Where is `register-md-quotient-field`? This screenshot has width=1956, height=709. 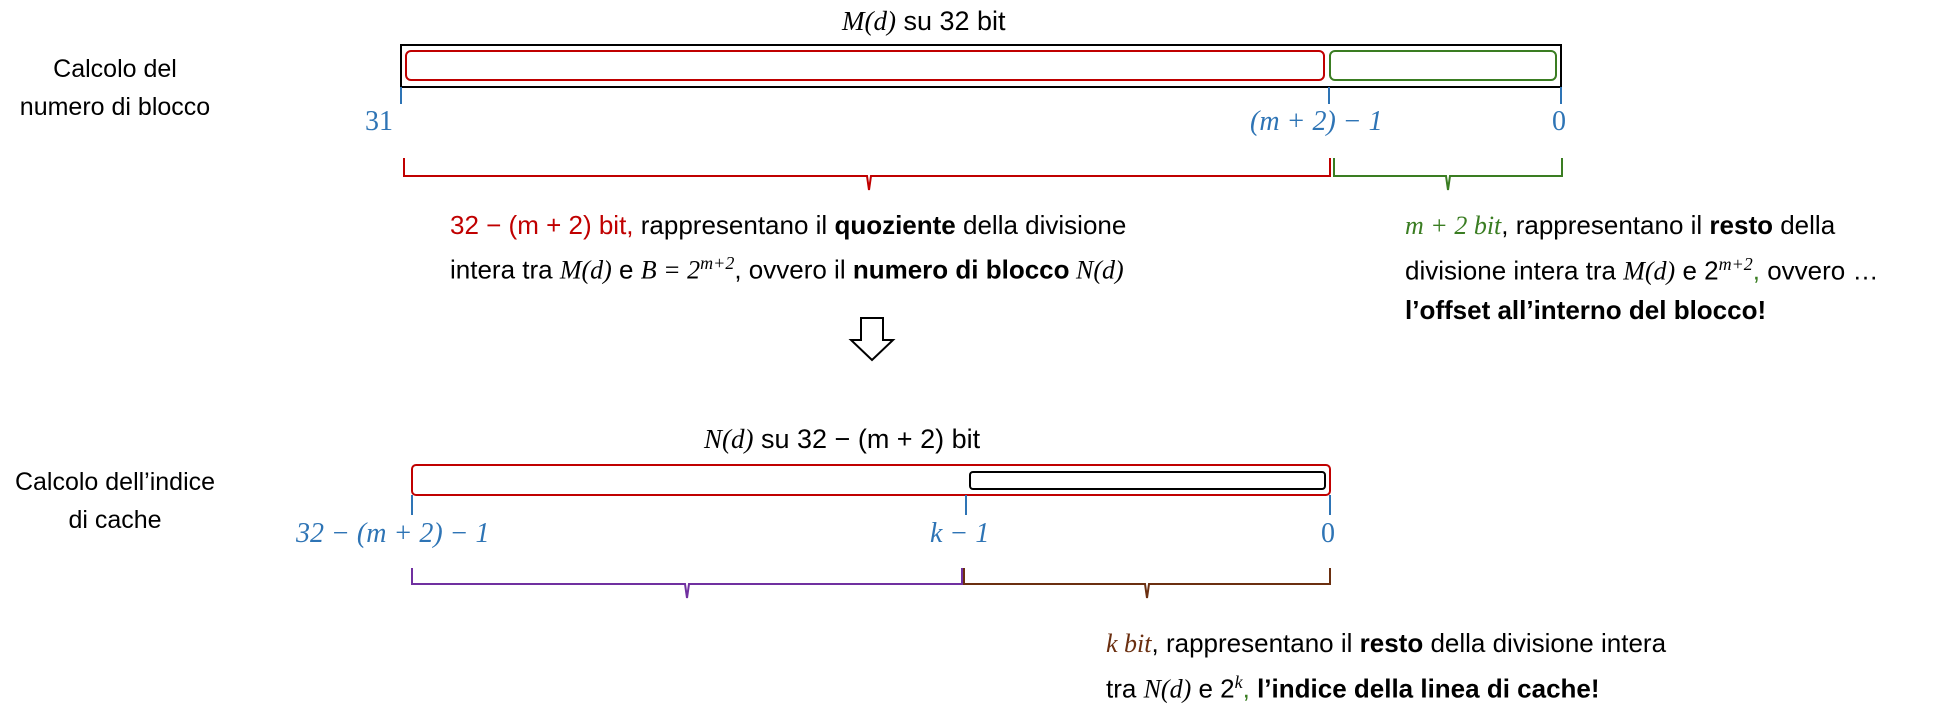
register-md-quotient-field is located at coordinates (865, 65).